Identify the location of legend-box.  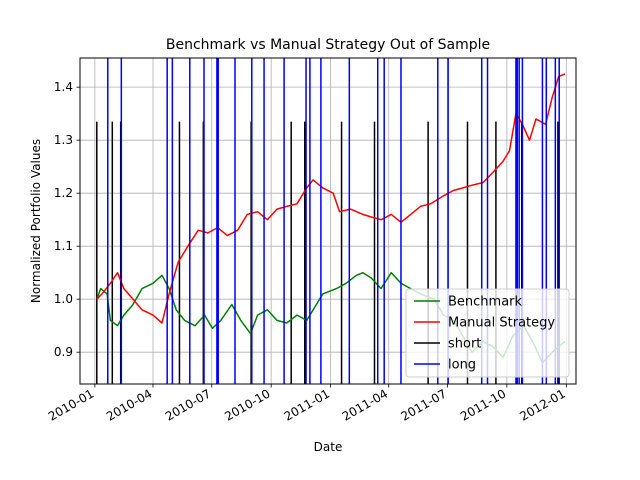
(487, 333).